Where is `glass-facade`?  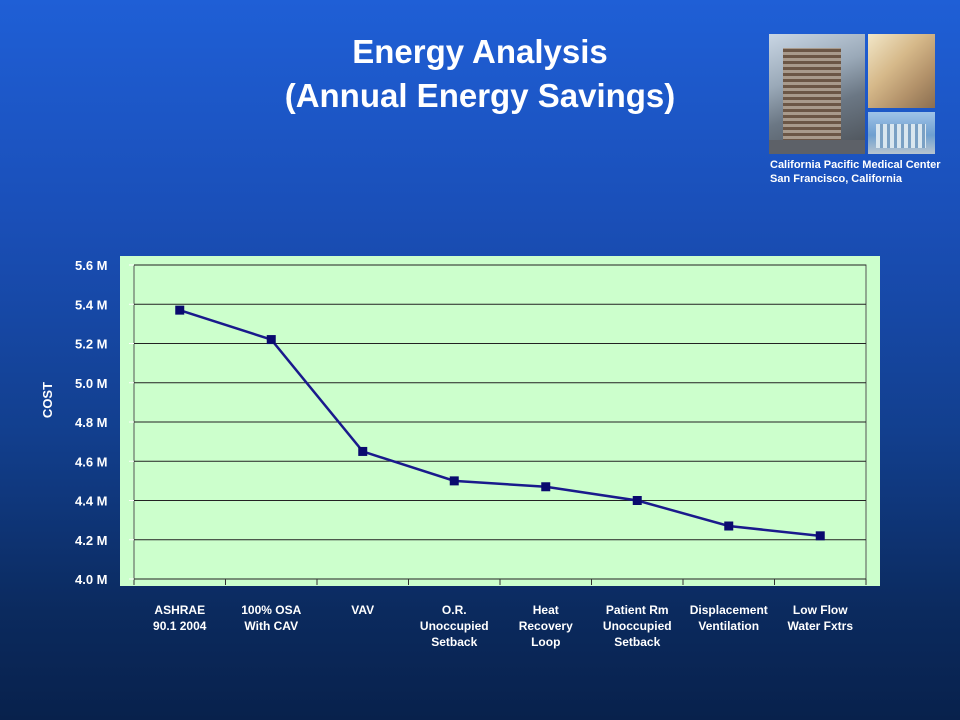
glass-facade is located at coordinates (901, 136).